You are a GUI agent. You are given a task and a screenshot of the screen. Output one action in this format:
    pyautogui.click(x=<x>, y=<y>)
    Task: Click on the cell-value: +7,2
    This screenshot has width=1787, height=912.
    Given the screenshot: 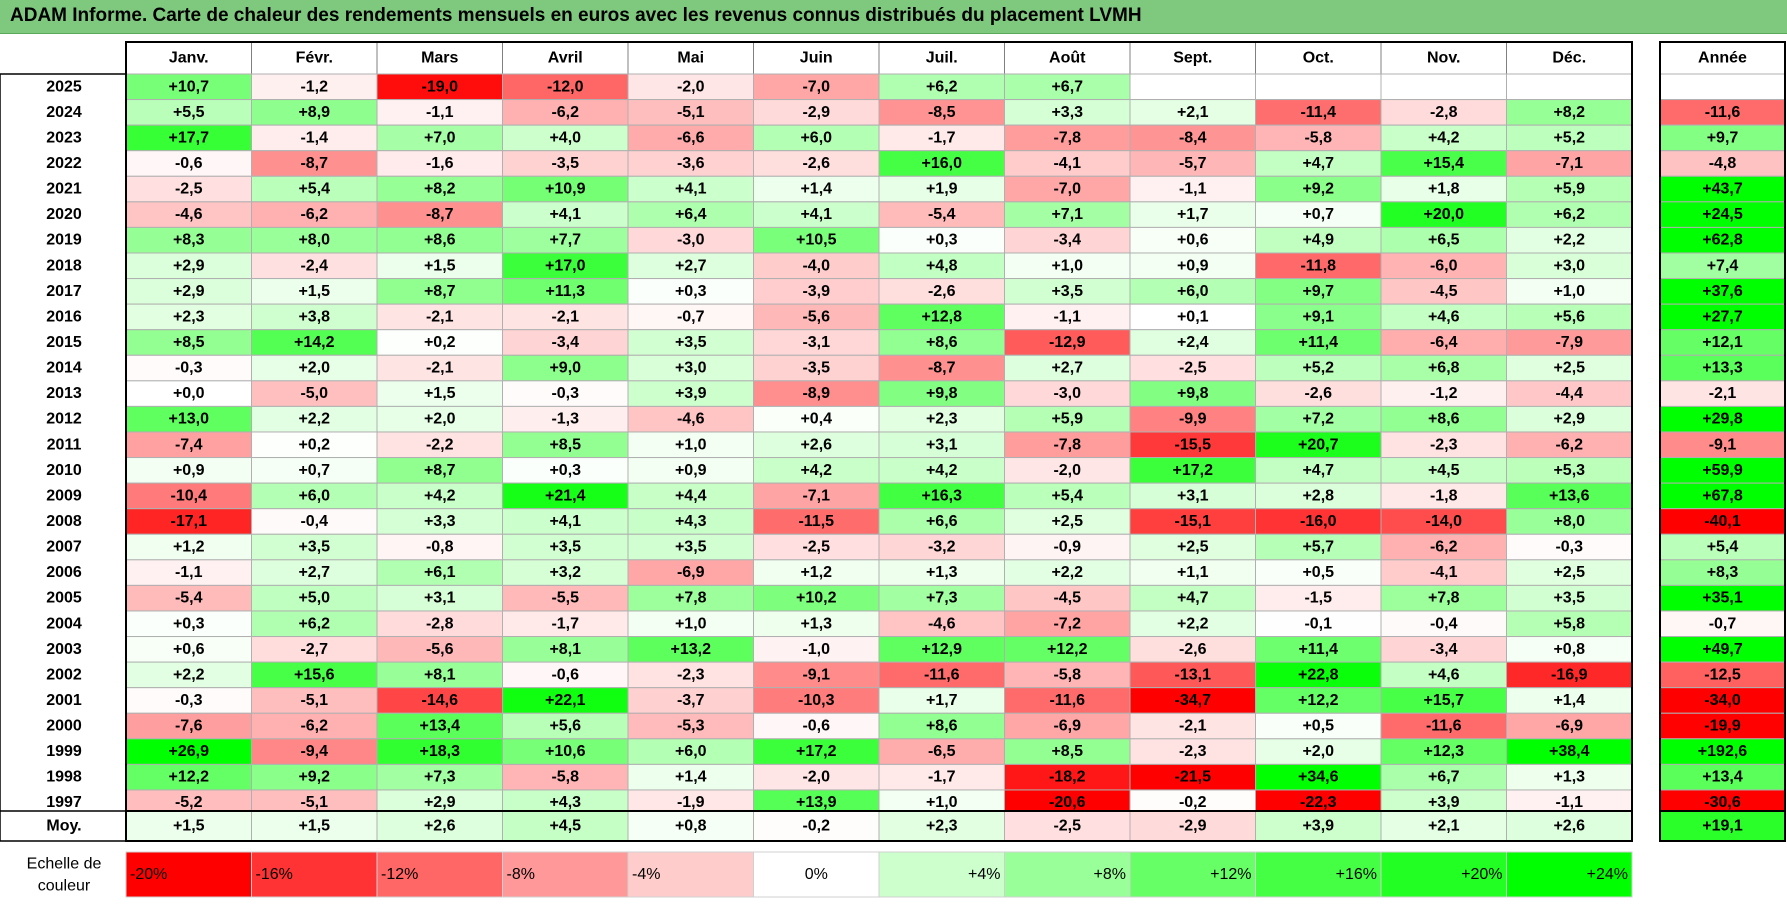 What is the action you would take?
    pyautogui.click(x=1318, y=419)
    